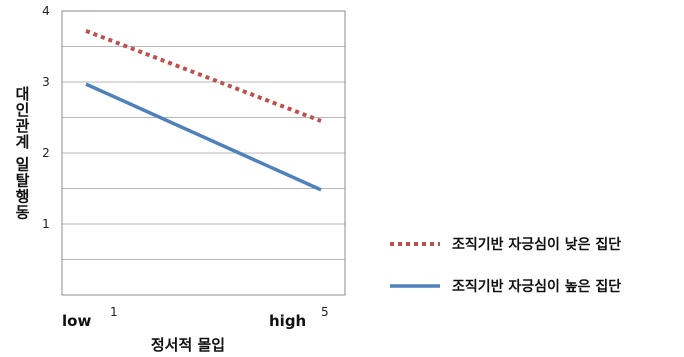 The image size is (684, 357). What do you see at coordinates (203, 76) in the screenshot?
I see `series-line-low-group` at bounding box center [203, 76].